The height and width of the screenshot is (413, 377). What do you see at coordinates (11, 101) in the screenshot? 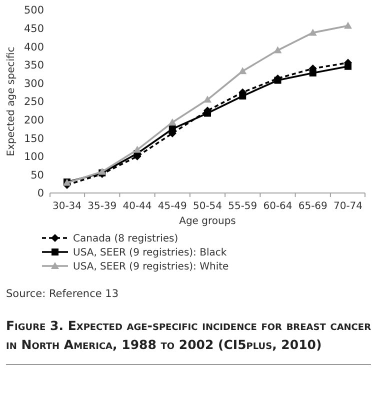
I see `y-axis-title: Expected age specific` at bounding box center [11, 101].